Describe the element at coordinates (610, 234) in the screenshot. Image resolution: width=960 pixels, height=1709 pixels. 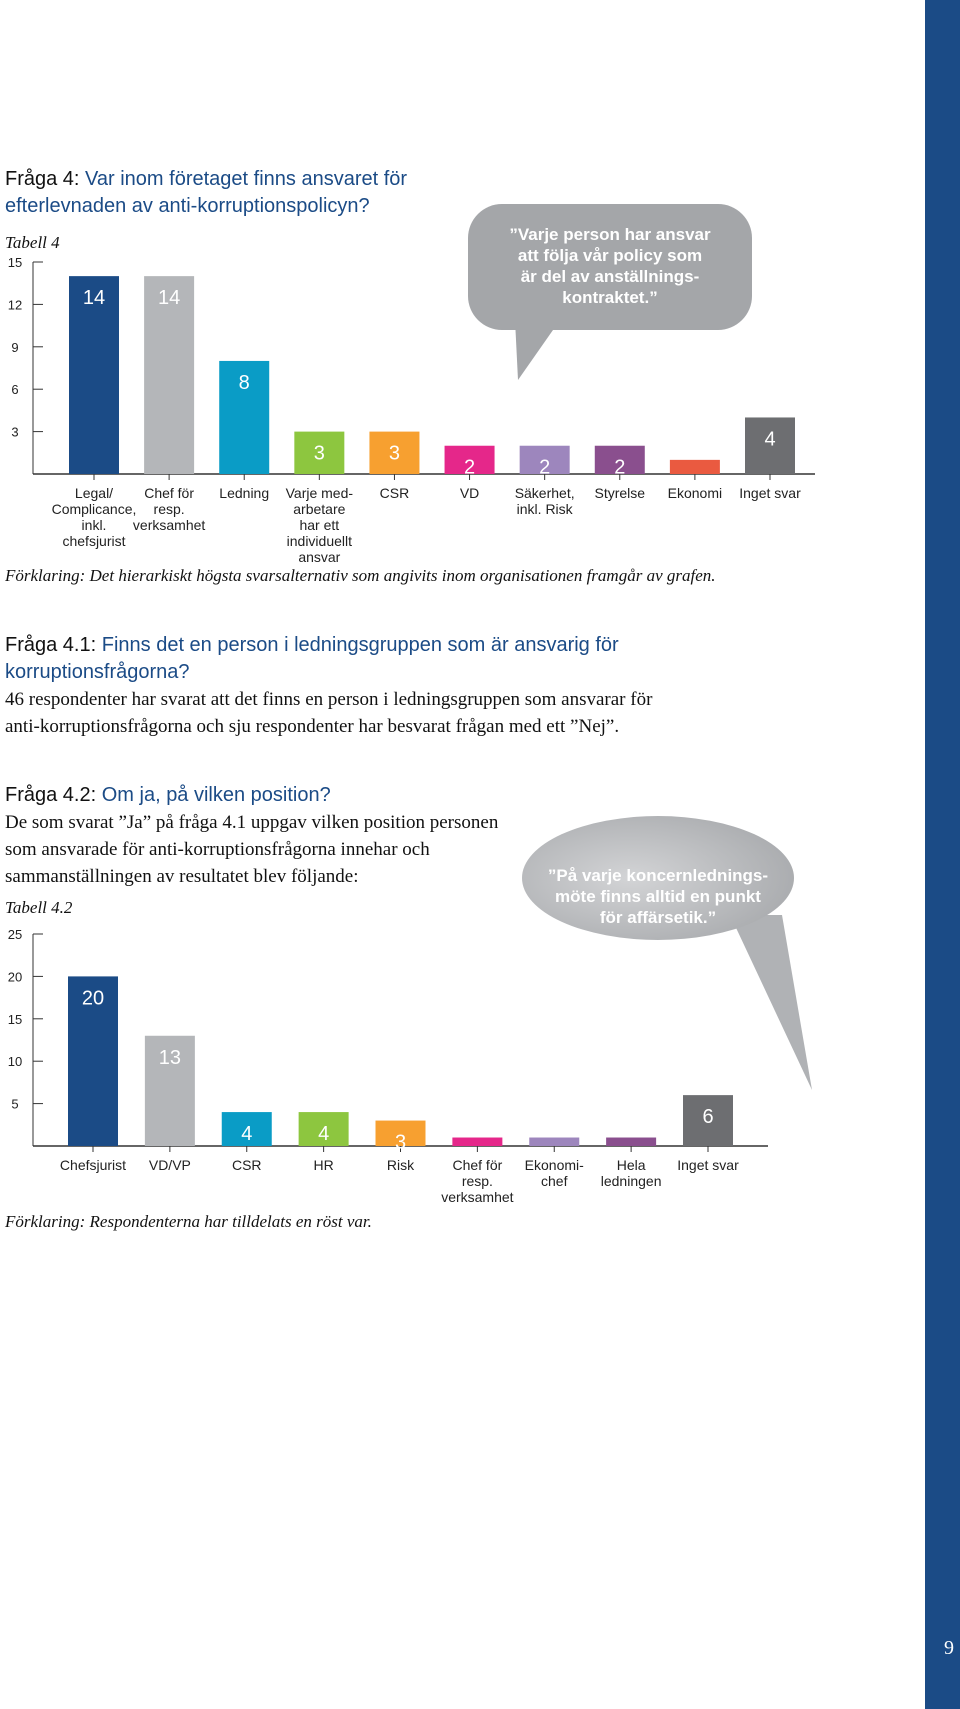
I see `bubble-1-line1: ”Varje person har ansvar` at that location.